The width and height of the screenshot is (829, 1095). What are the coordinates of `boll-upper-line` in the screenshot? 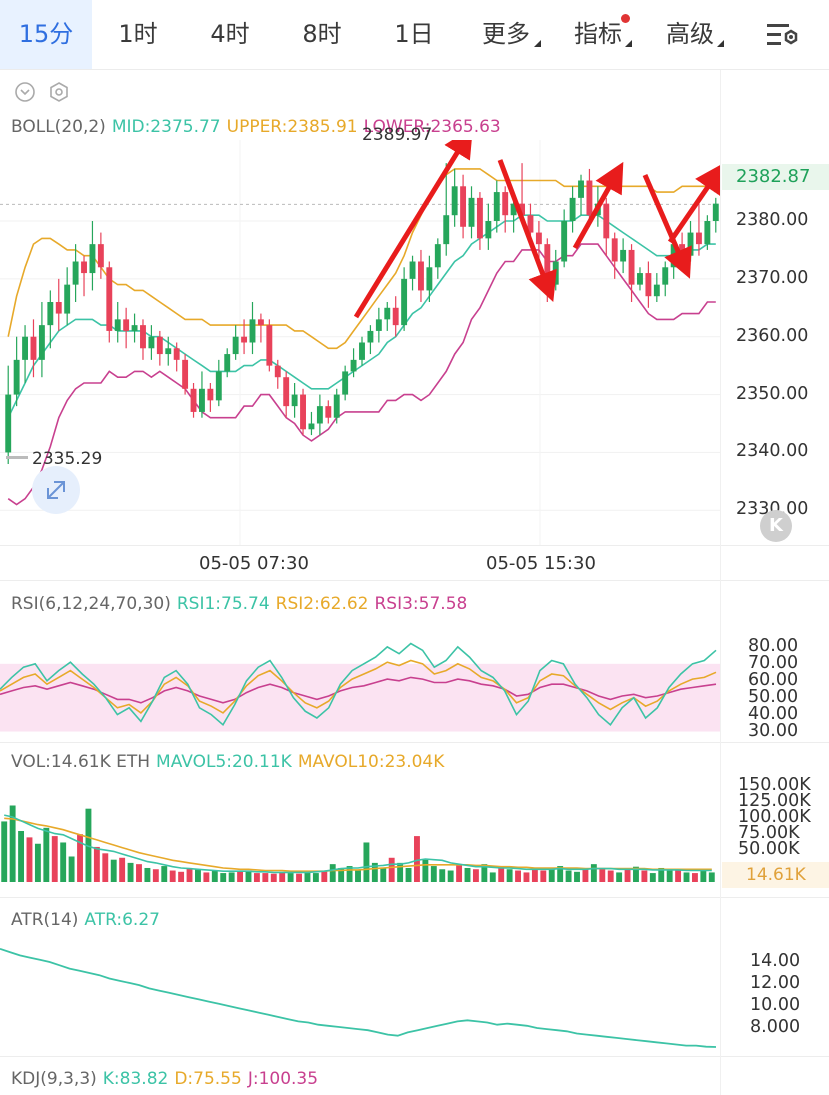 It's located at (361, 259).